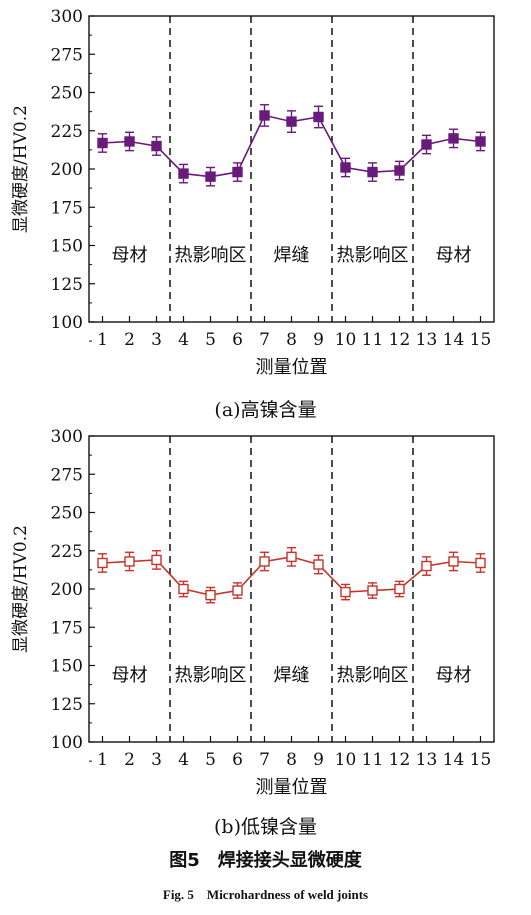 This screenshot has height=915, width=531. I want to click on subtitle-b: (b)低镍含量, so click(265, 827).